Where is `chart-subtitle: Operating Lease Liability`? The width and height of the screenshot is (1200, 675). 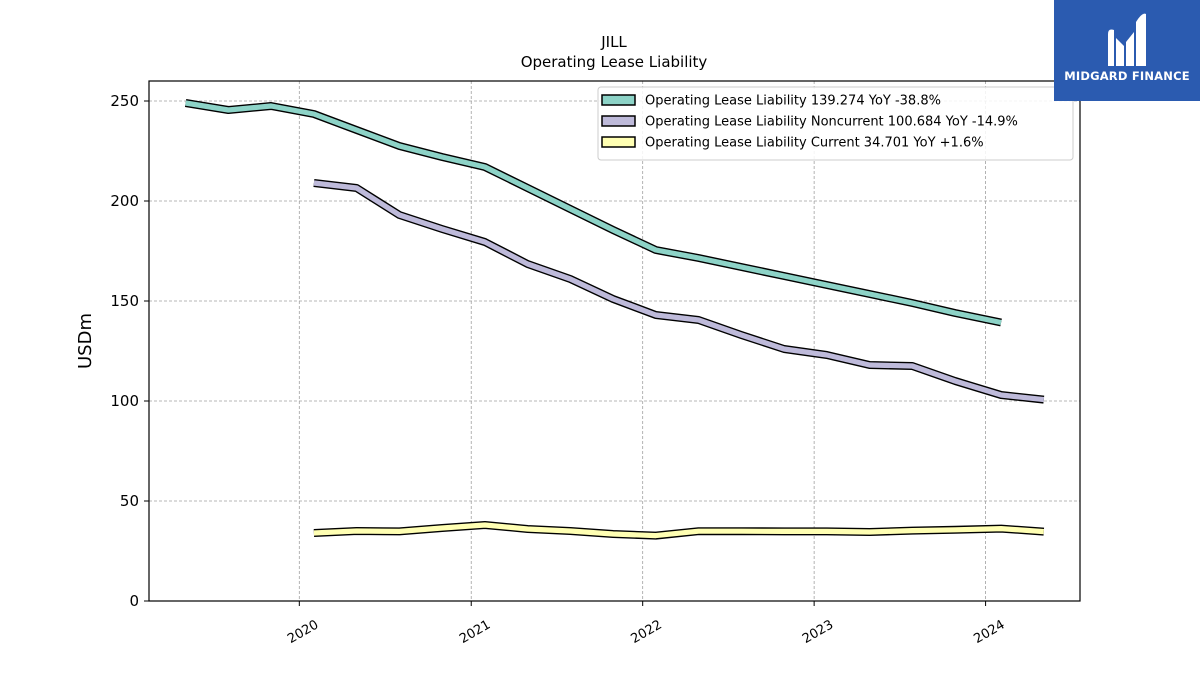
chart-subtitle: Operating Lease Liability is located at coordinates (614, 62).